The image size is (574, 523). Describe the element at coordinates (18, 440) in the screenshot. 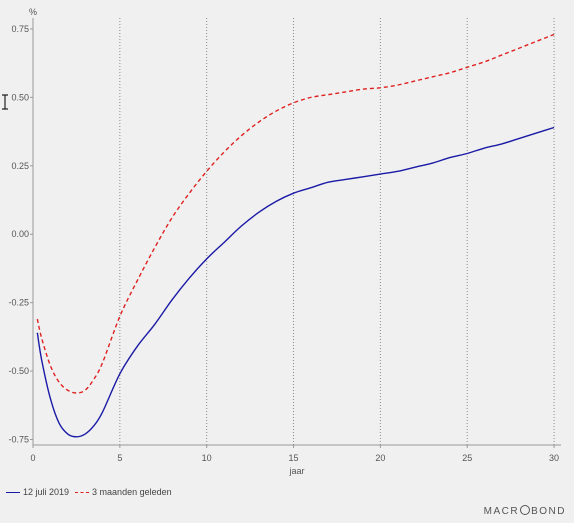

I see `y-tick-label: -0.75` at that location.